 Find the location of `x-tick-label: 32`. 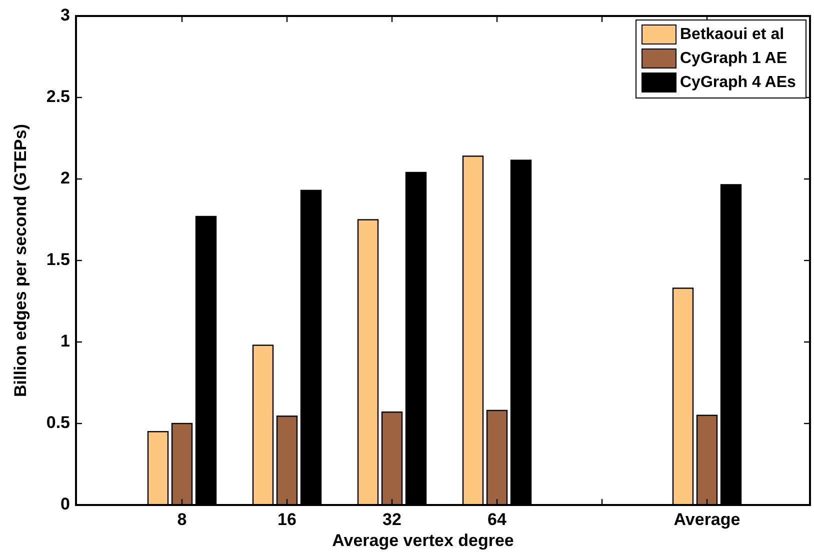

x-tick-label: 32 is located at coordinates (392, 519).